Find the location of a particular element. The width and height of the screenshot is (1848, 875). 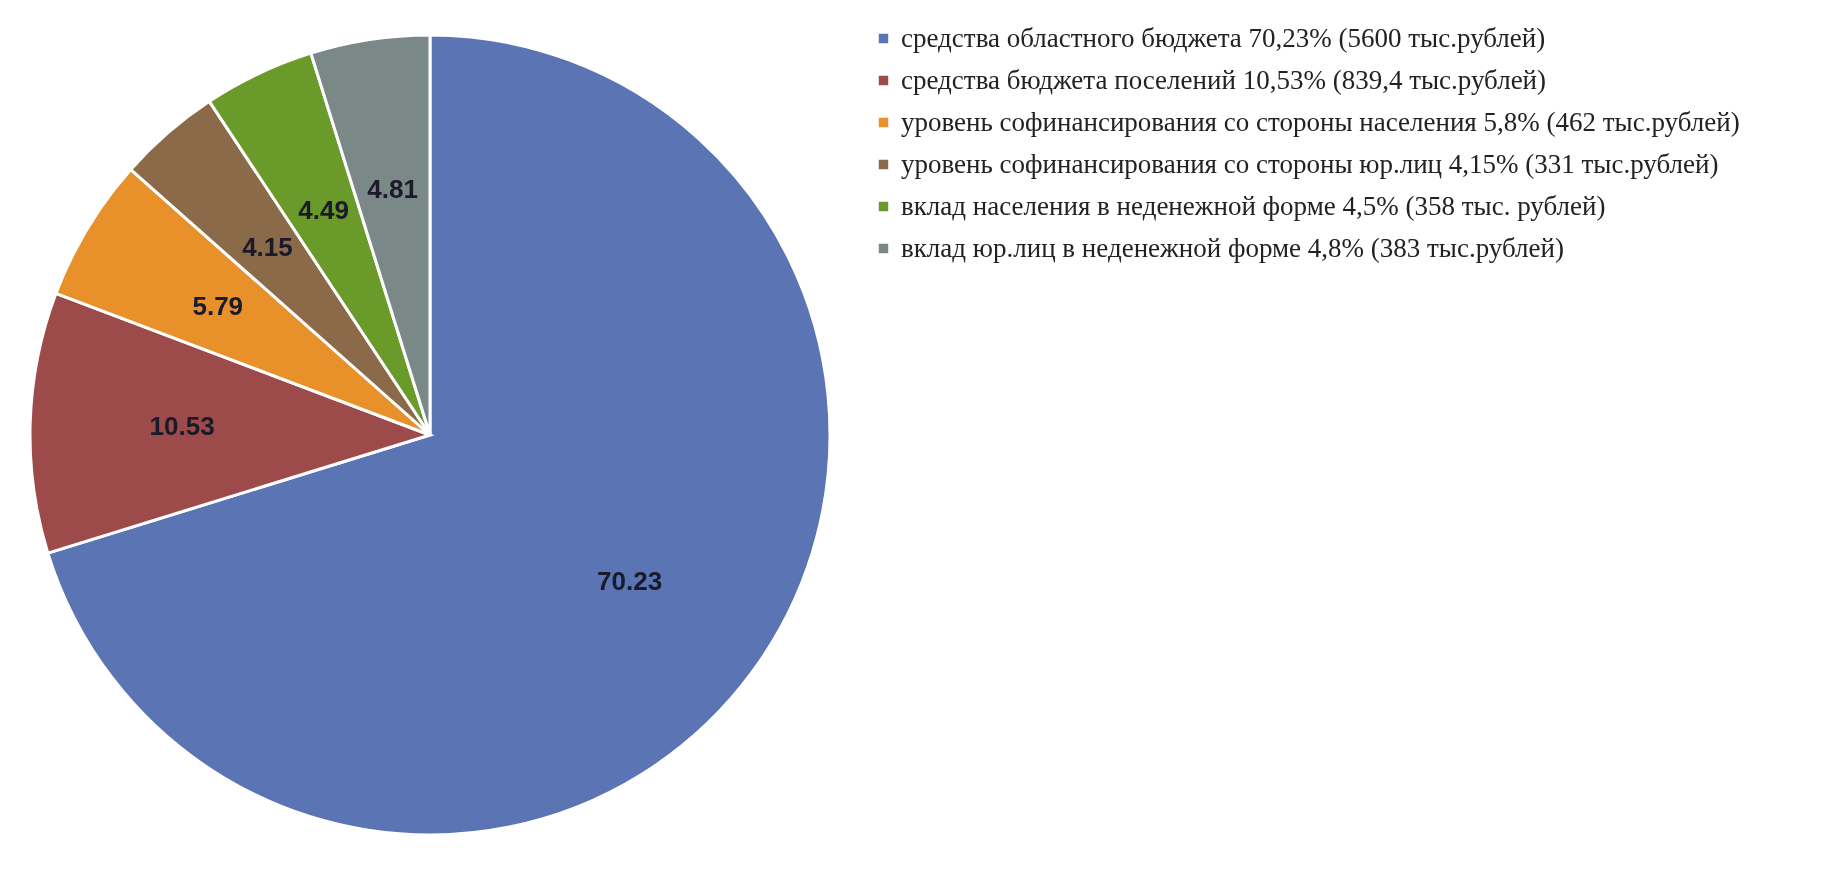

data-label: 5.79 is located at coordinates (218, 305).